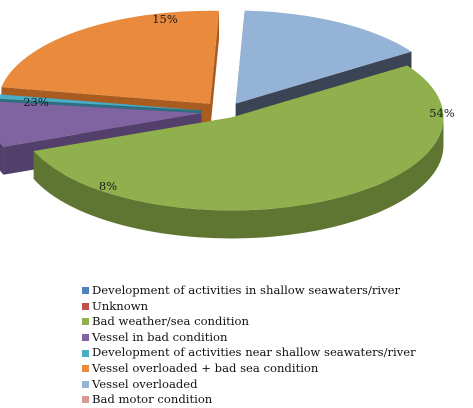  I want to click on legend-item-bad-motor-condition: Bad motor condition, so click(249, 400).